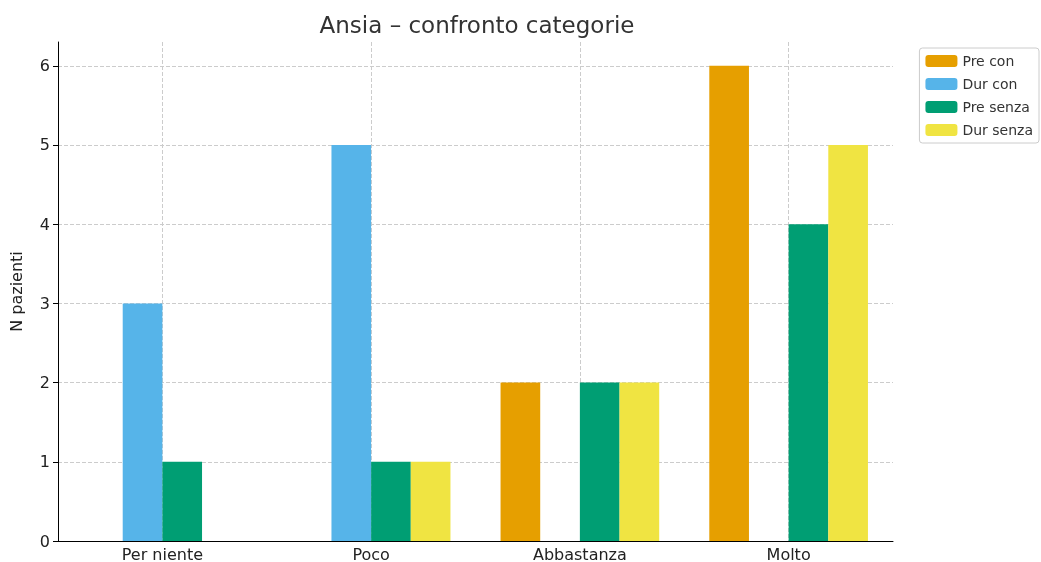 The height and width of the screenshot is (562, 1041). Describe the element at coordinates (44, 541) in the screenshot. I see `y-tick-label: 0` at that location.